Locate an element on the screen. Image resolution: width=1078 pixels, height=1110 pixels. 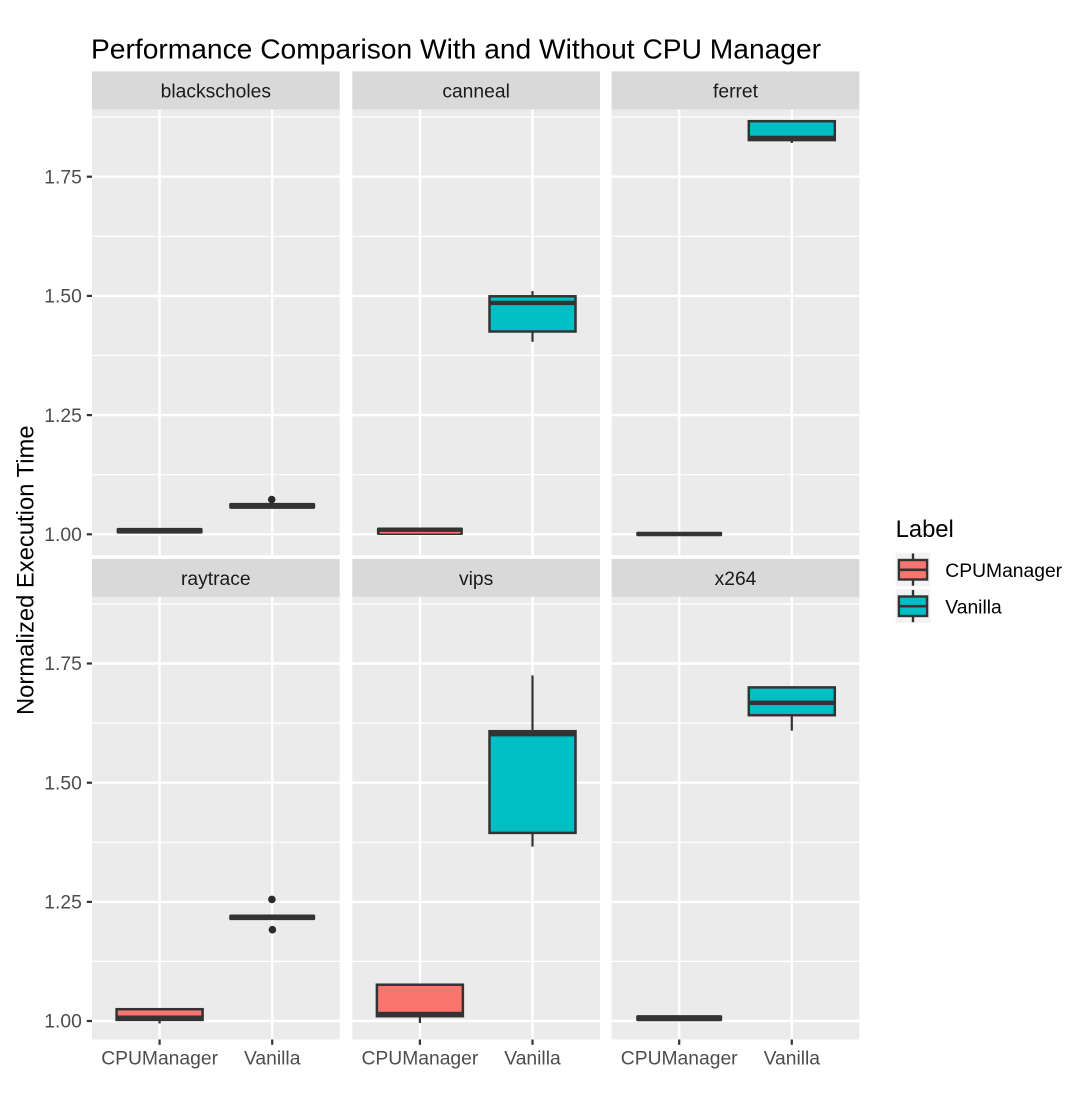
svg-text: canneal is located at coordinates (476, 92).